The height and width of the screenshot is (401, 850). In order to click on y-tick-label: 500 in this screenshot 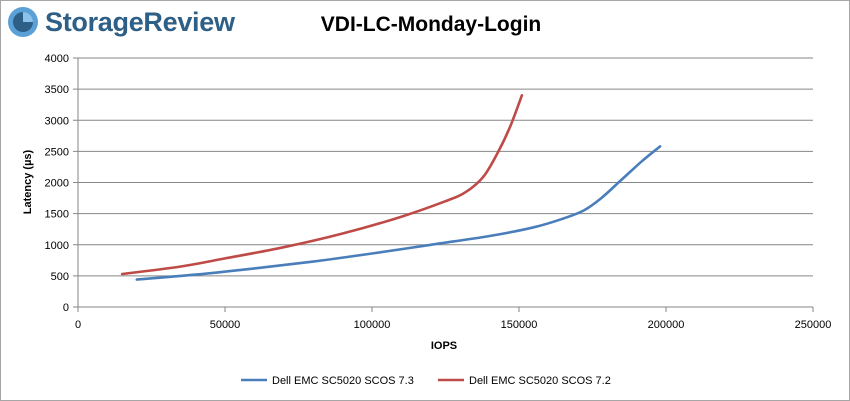, I will do `click(60, 277)`.